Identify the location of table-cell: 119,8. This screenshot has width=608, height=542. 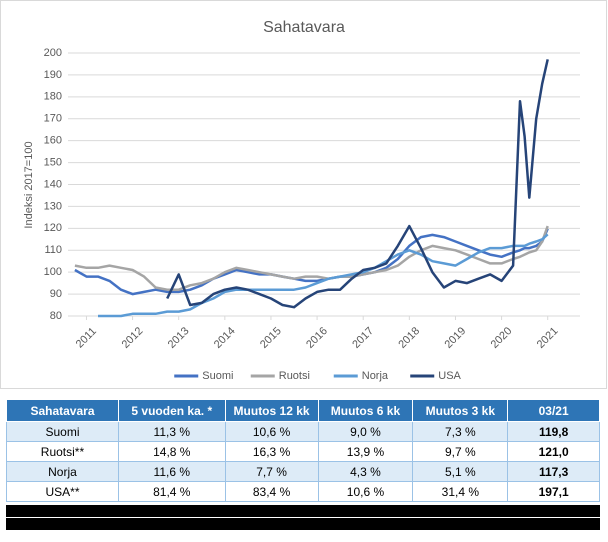
(553, 431).